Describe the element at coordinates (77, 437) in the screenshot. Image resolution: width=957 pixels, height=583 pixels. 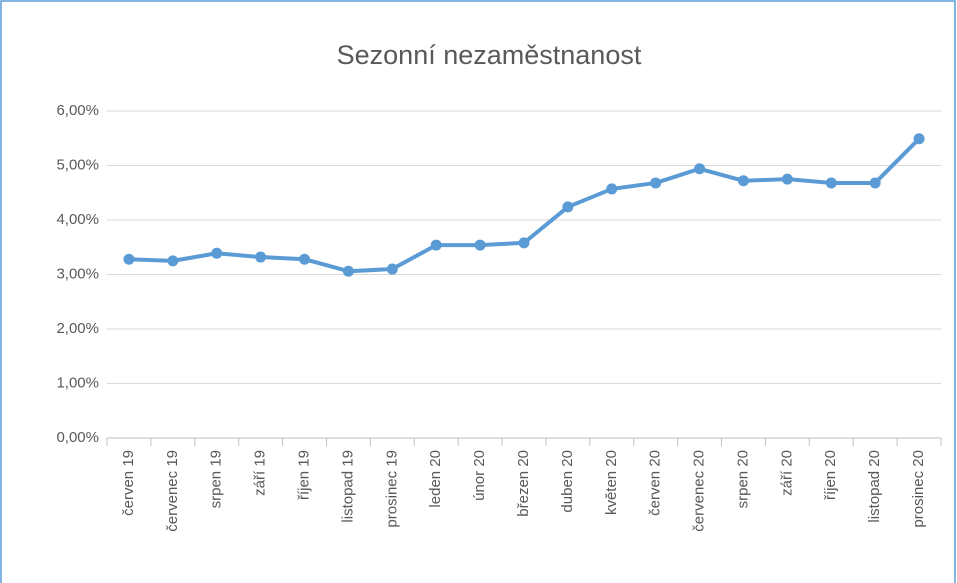
I see `y-tick-label: 0,00%` at that location.